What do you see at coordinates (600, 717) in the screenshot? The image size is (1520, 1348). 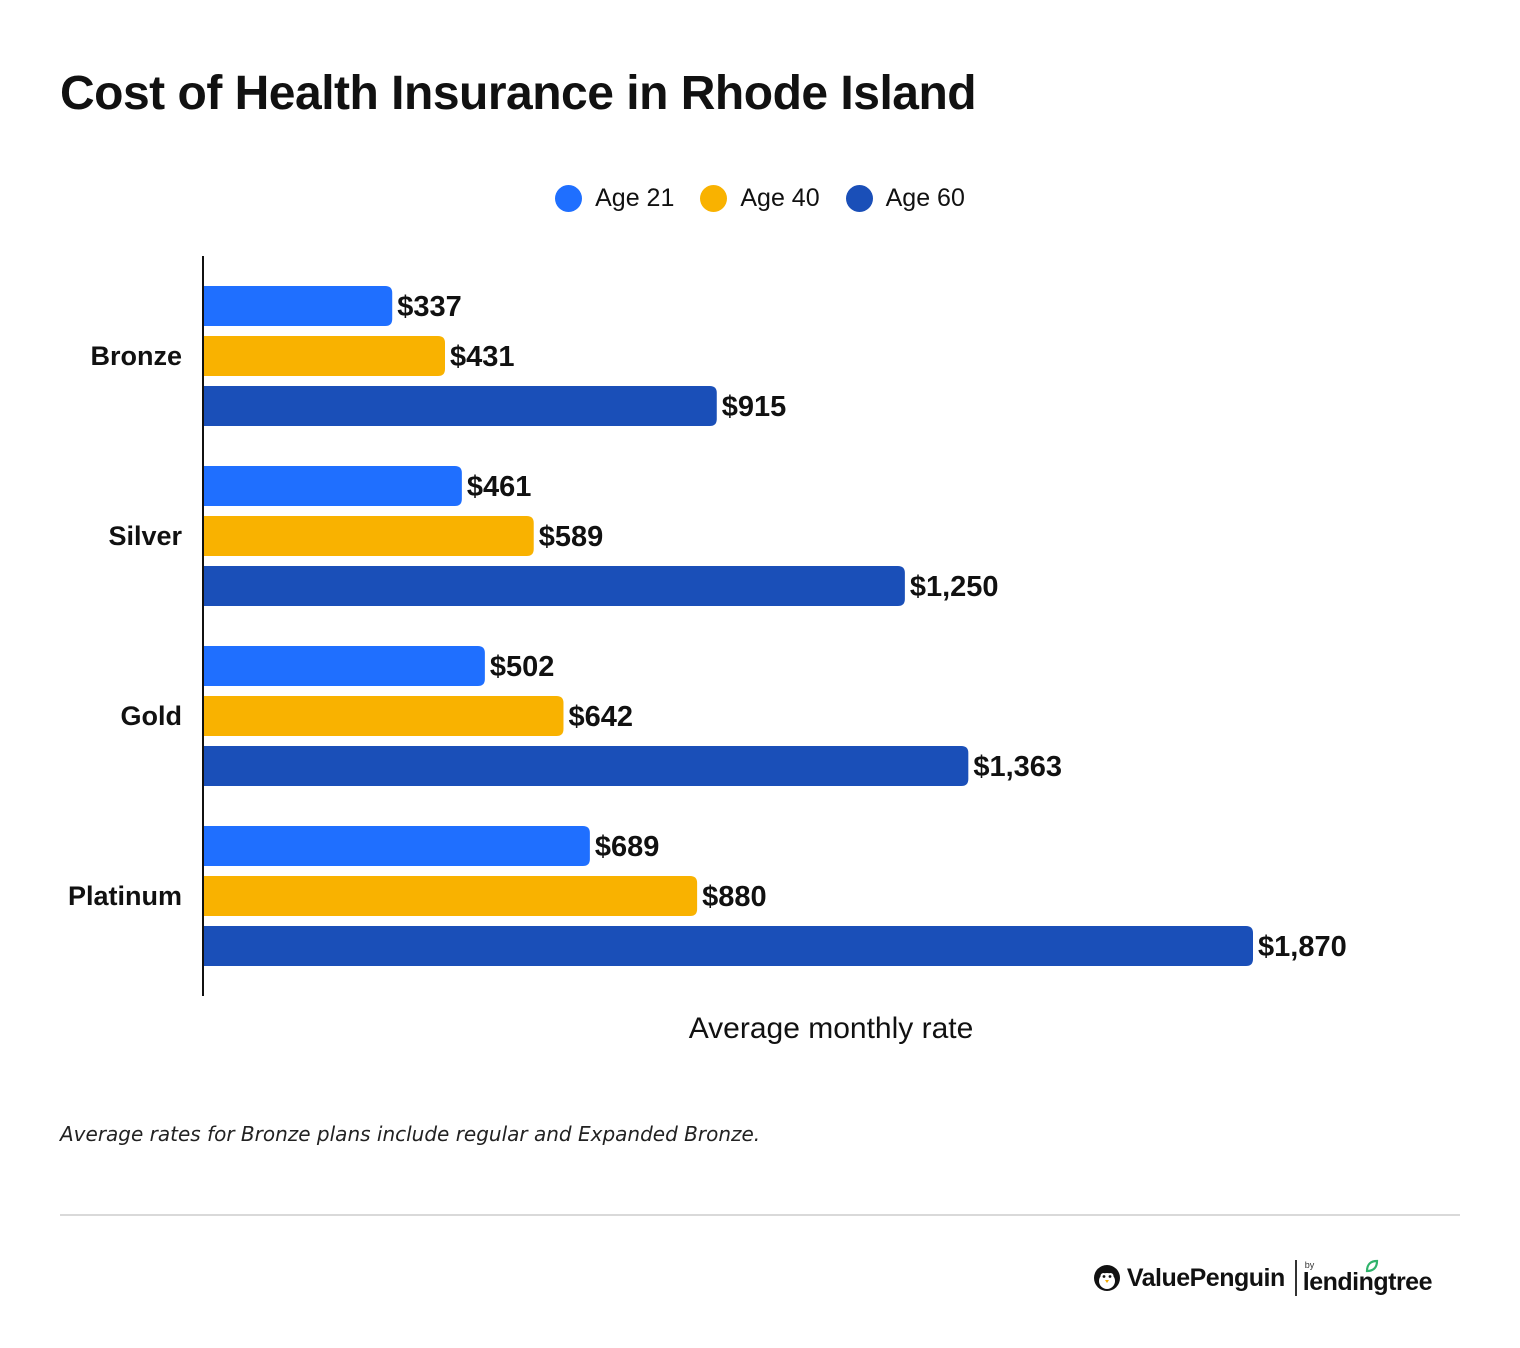 I see `data-label-gold-age-40: $642` at bounding box center [600, 717].